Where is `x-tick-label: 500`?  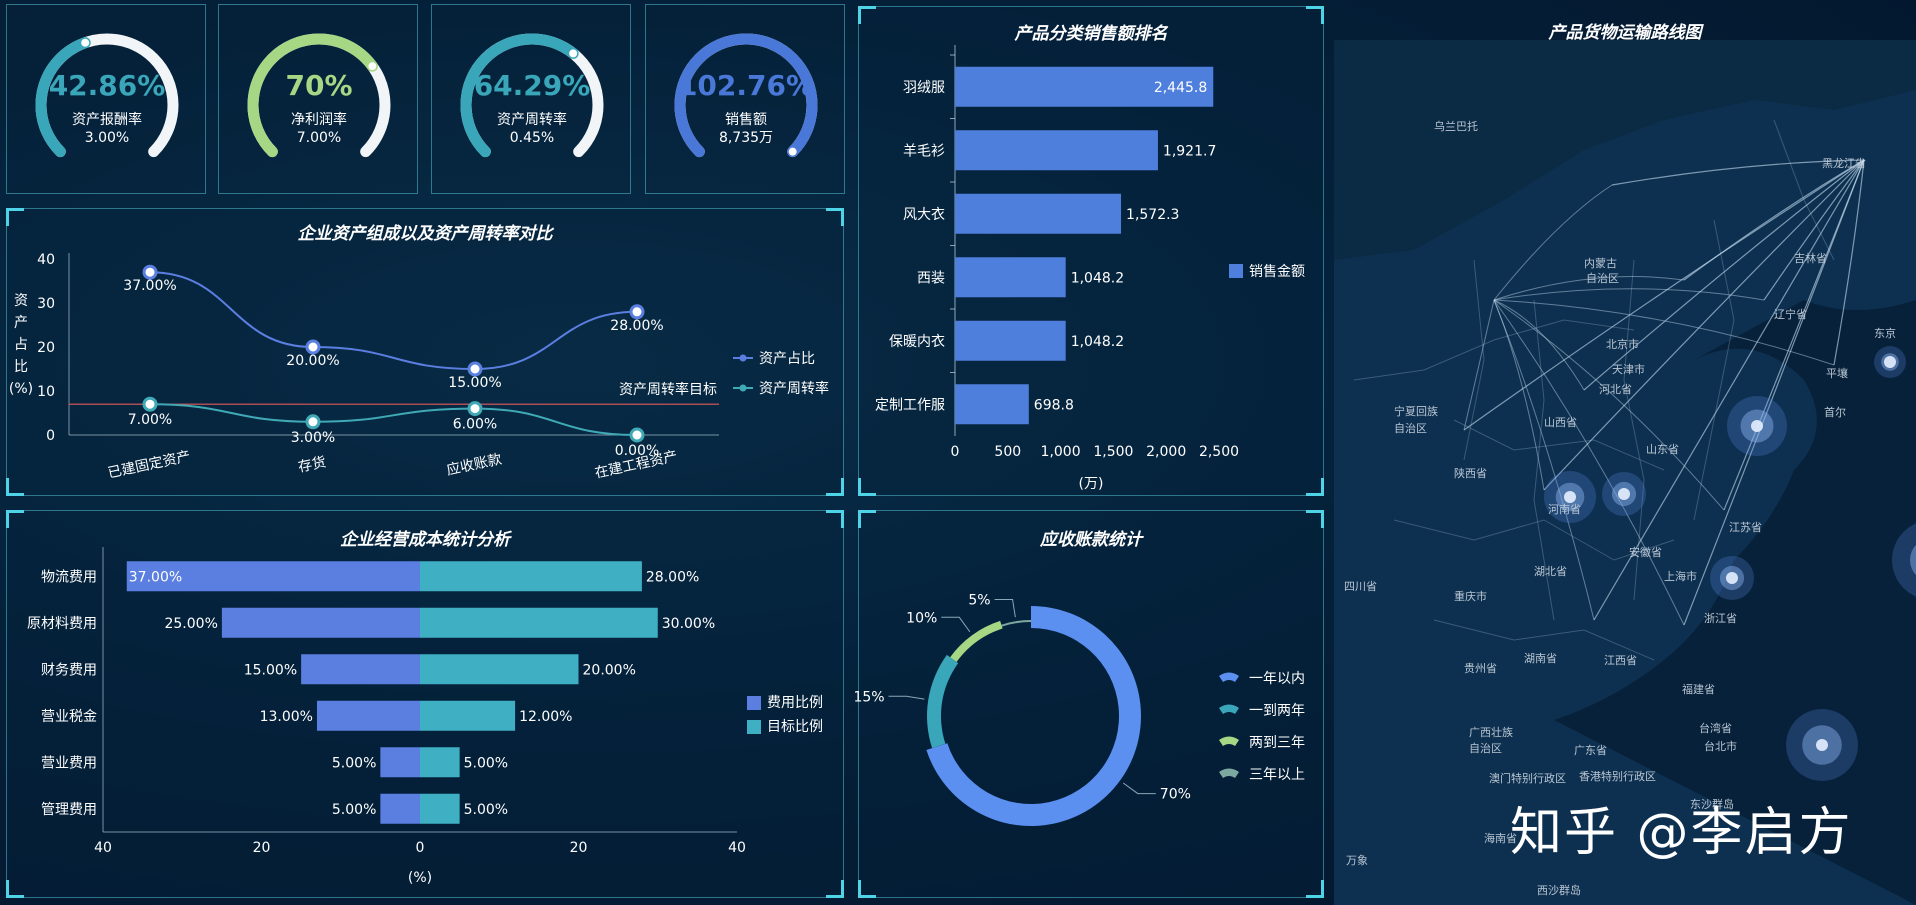
x-tick-label: 500 is located at coordinates (1007, 452).